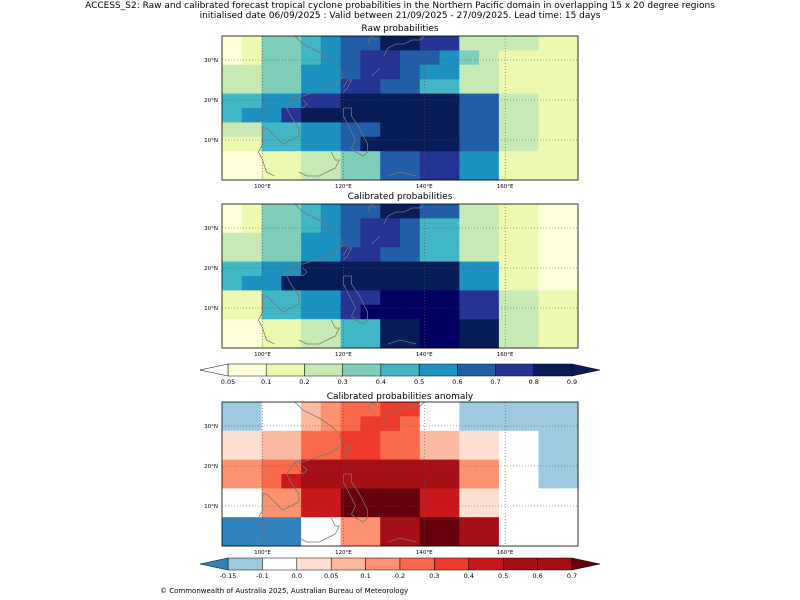 This screenshot has height=600, width=800. I want to click on coastline, so click(301, 468).